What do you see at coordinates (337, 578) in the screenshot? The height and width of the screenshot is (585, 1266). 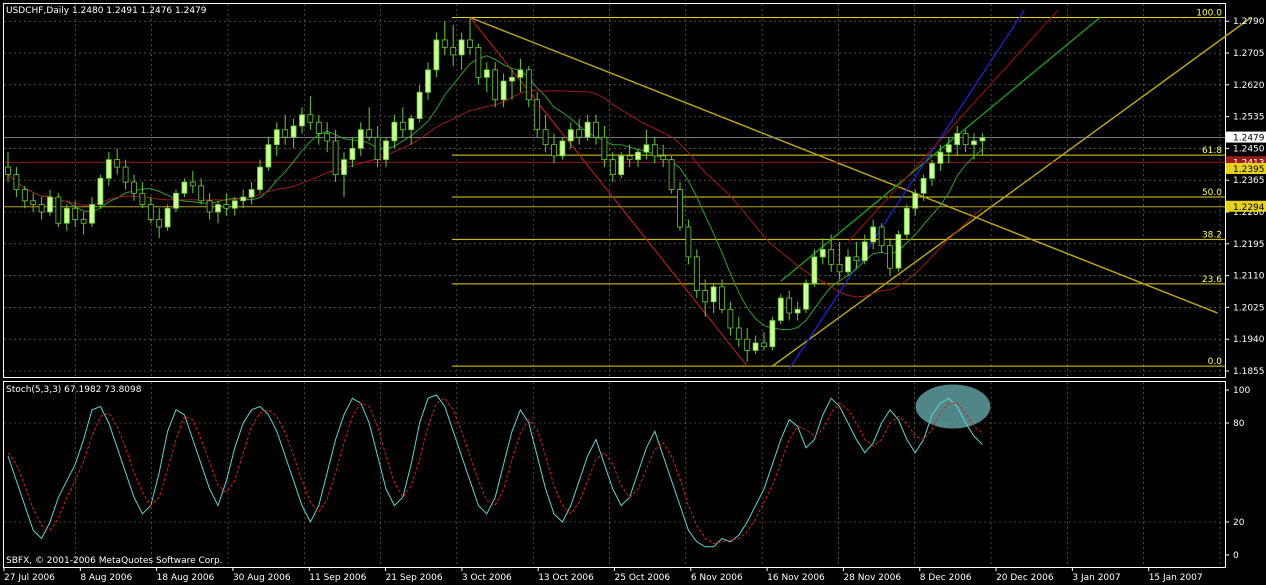 I see `x-tick-label: 11 Sep 2006` at bounding box center [337, 578].